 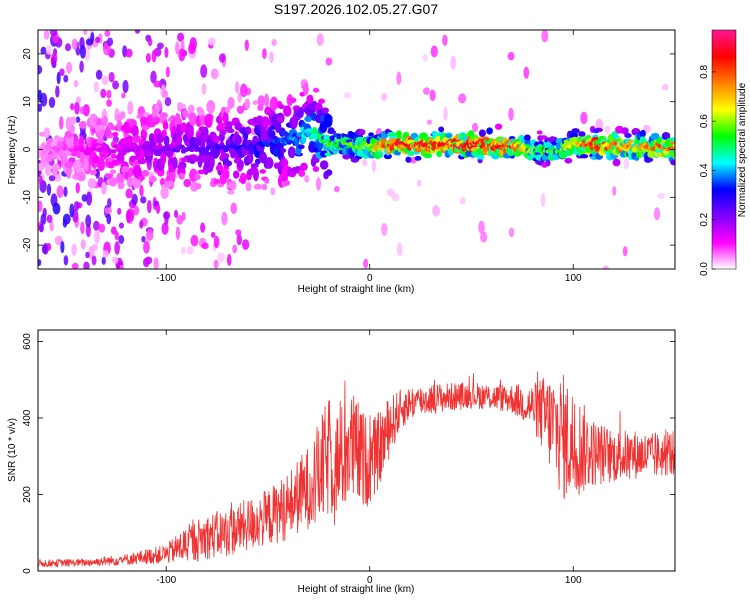 I want to click on colorbar-ticks: 0.0 0.2 0.4 0.6 0.8, so click(x=707, y=170).